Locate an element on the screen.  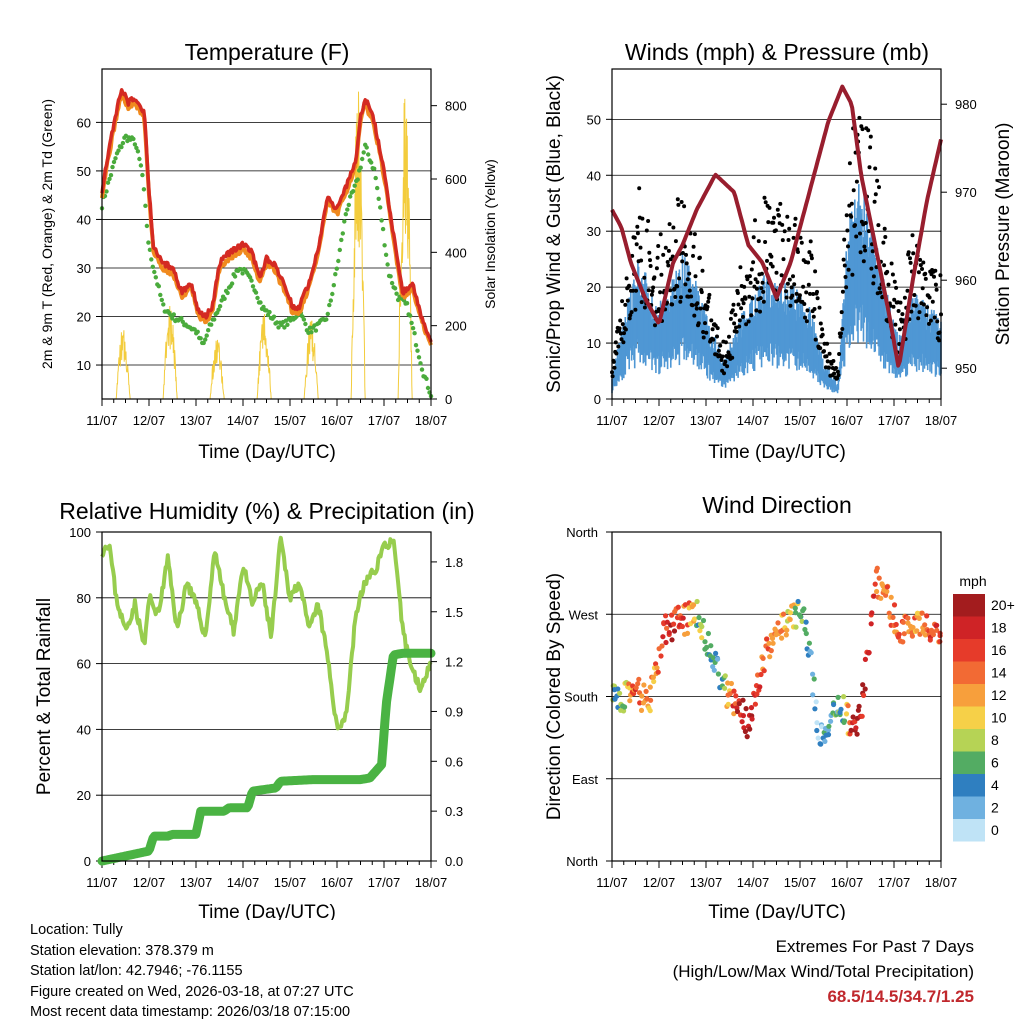
y-right-tick-label: 0 is located at coordinates (448, 399).